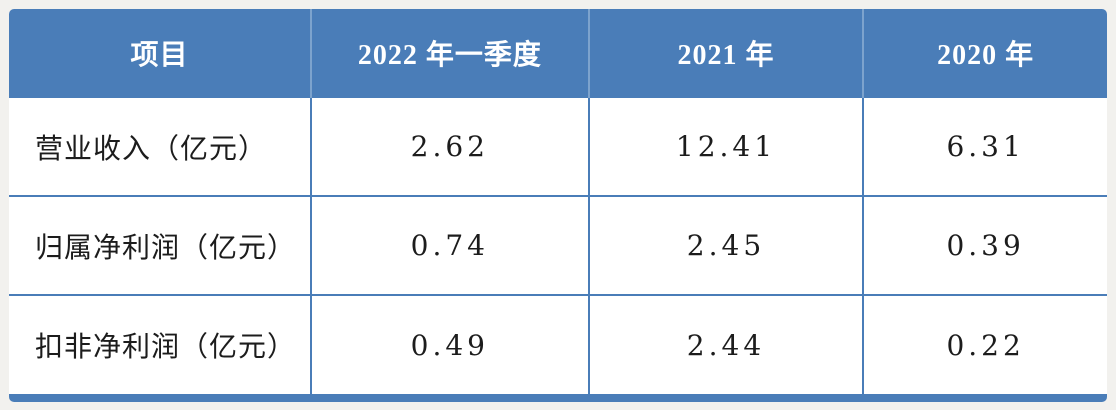  I want to click on value-cell: 6.31, so click(985, 146).